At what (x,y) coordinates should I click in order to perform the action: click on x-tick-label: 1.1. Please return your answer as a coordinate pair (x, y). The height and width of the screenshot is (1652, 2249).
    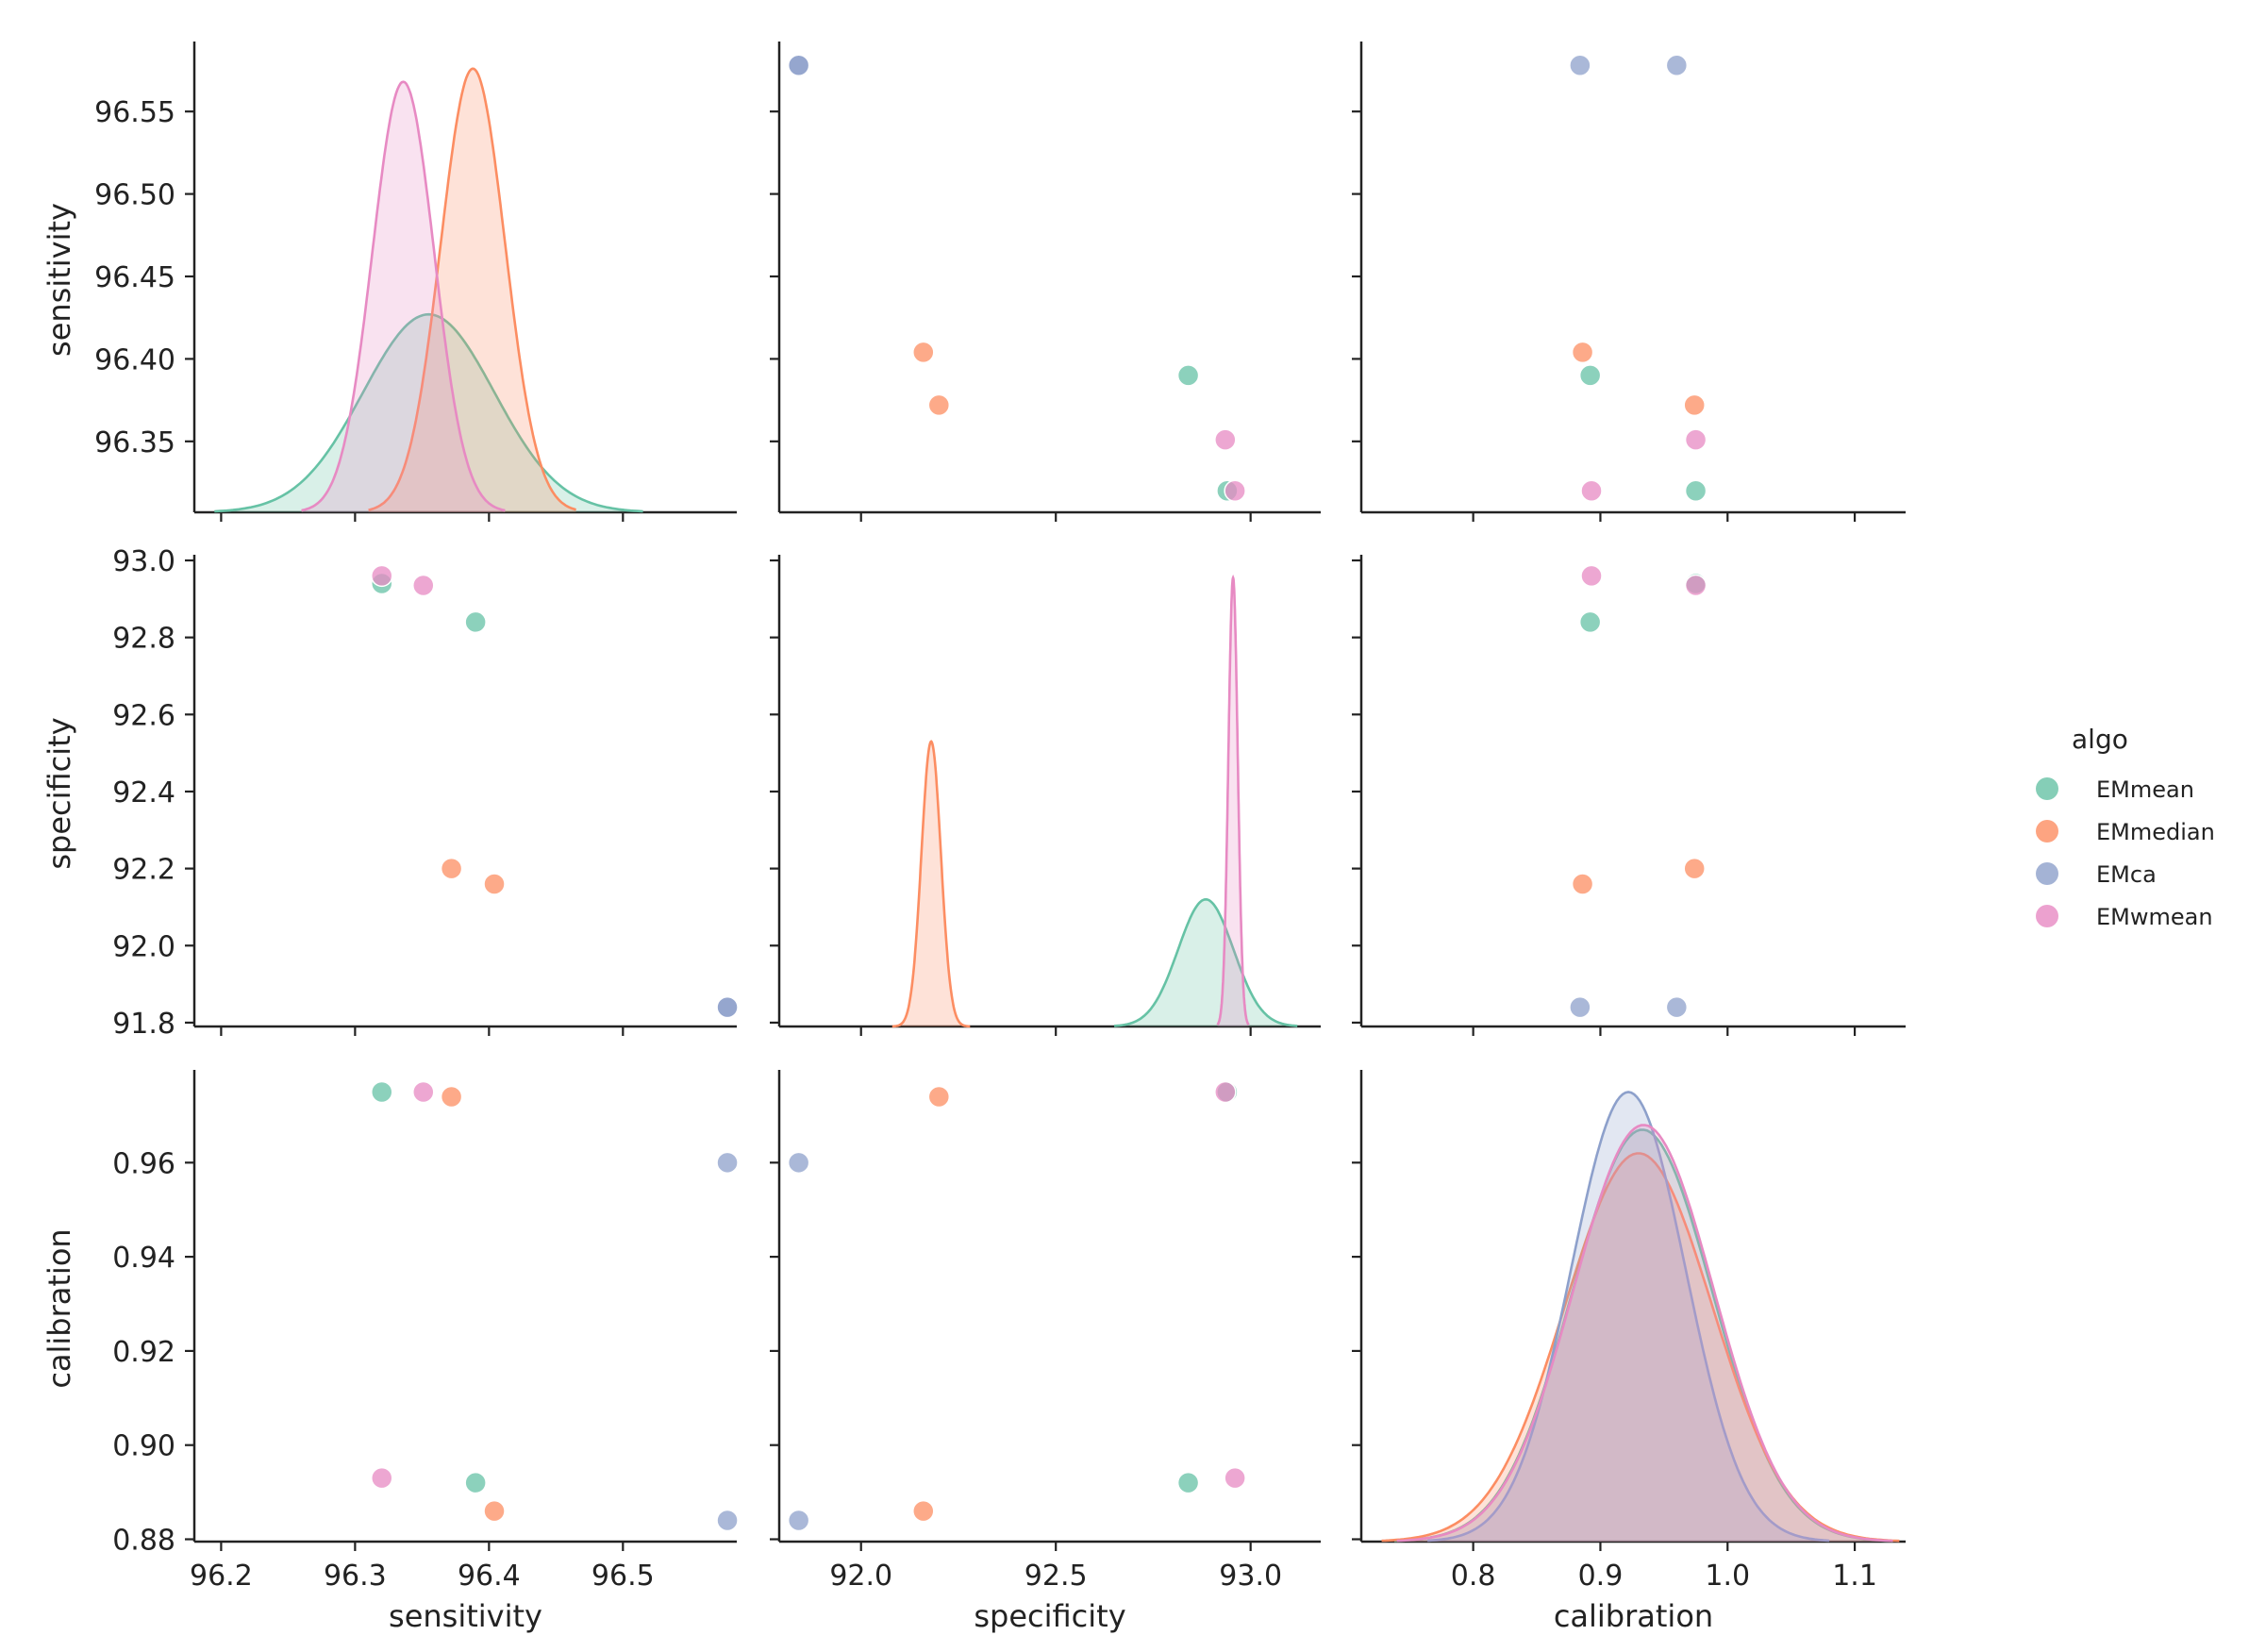
    Looking at the image, I should click on (1854, 1576).